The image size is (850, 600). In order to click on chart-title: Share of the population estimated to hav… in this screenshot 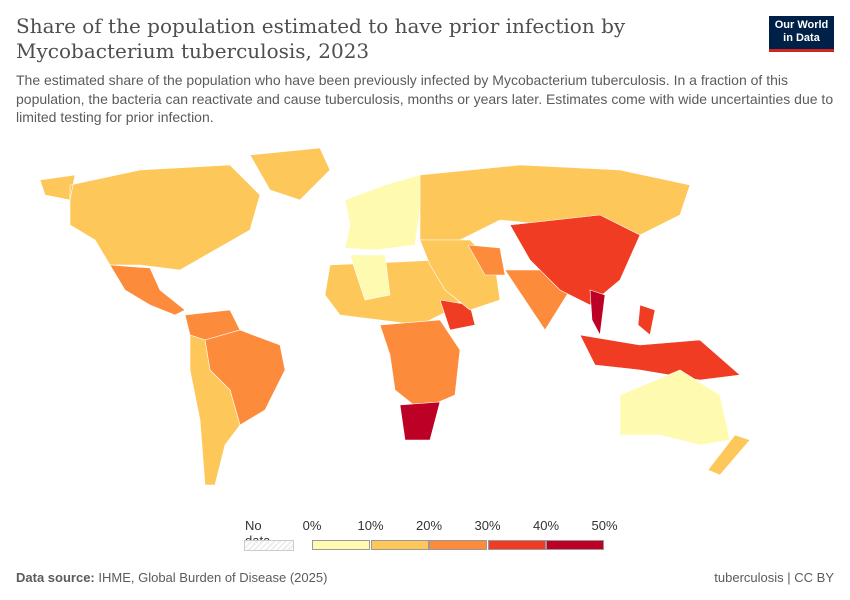, I will do `click(321, 38)`.